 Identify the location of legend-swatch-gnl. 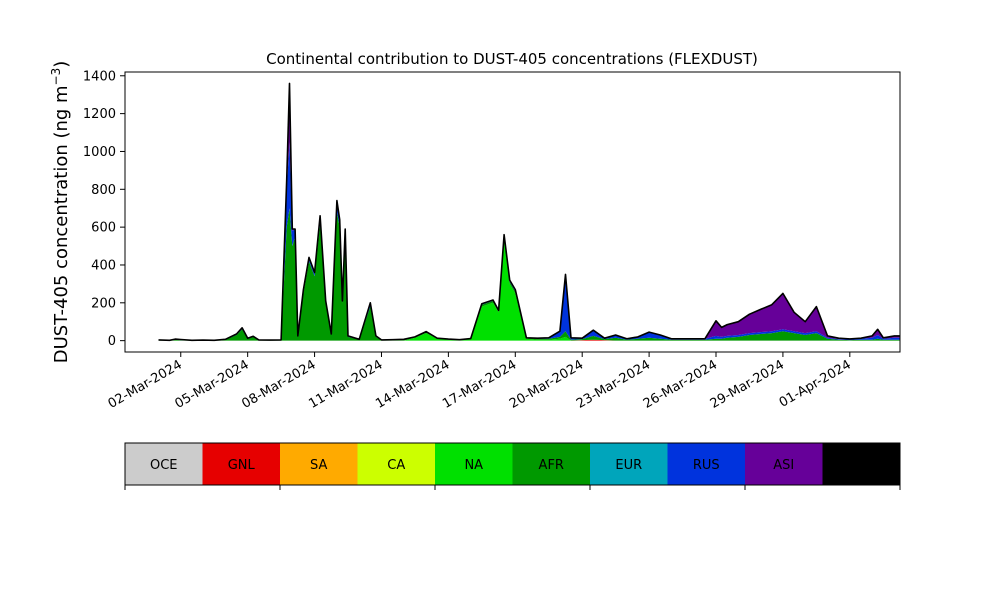
(241, 464).